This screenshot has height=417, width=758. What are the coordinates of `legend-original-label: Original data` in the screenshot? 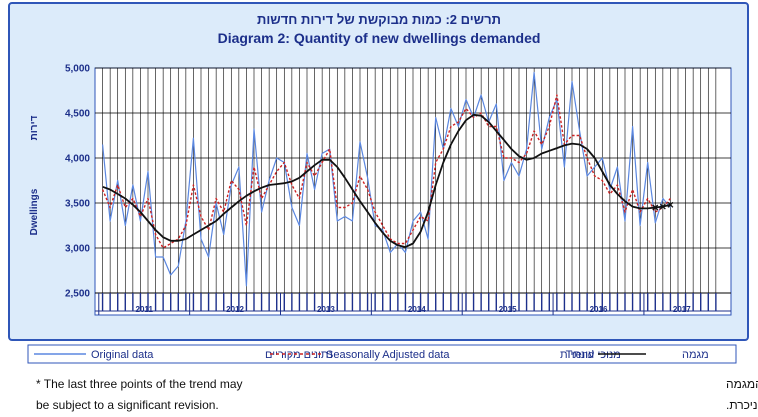 It's located at (122, 355).